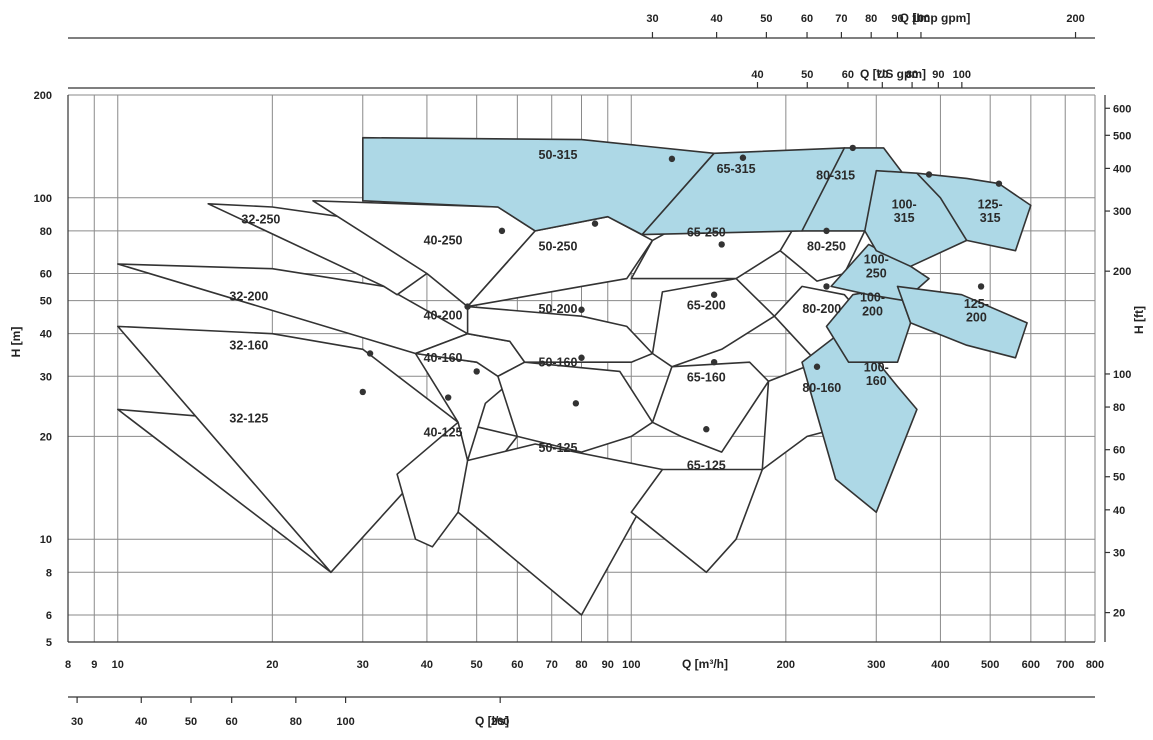  What do you see at coordinates (706, 466) in the screenshot?
I see `region-label-65-125: 65-125` at bounding box center [706, 466].